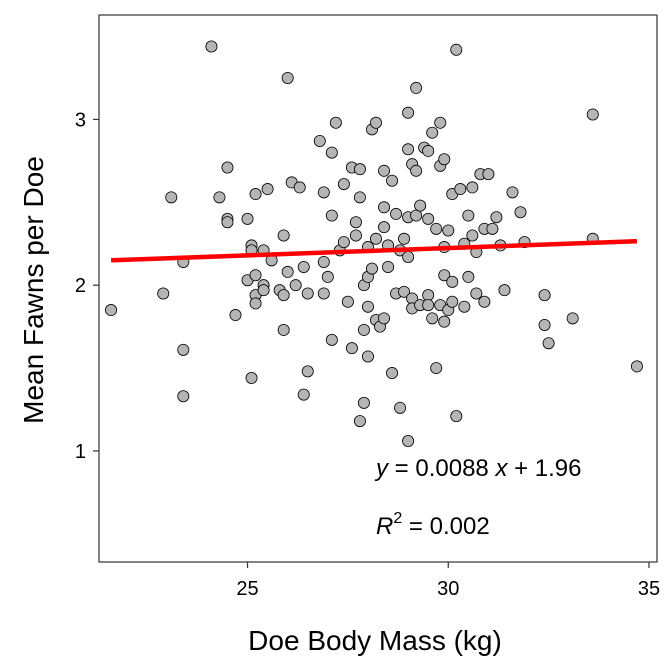 Image resolution: width=672 pixels, height=672 pixels. Describe the element at coordinates (247, 589) in the screenshot. I see `x-tick-label: 25` at that location.